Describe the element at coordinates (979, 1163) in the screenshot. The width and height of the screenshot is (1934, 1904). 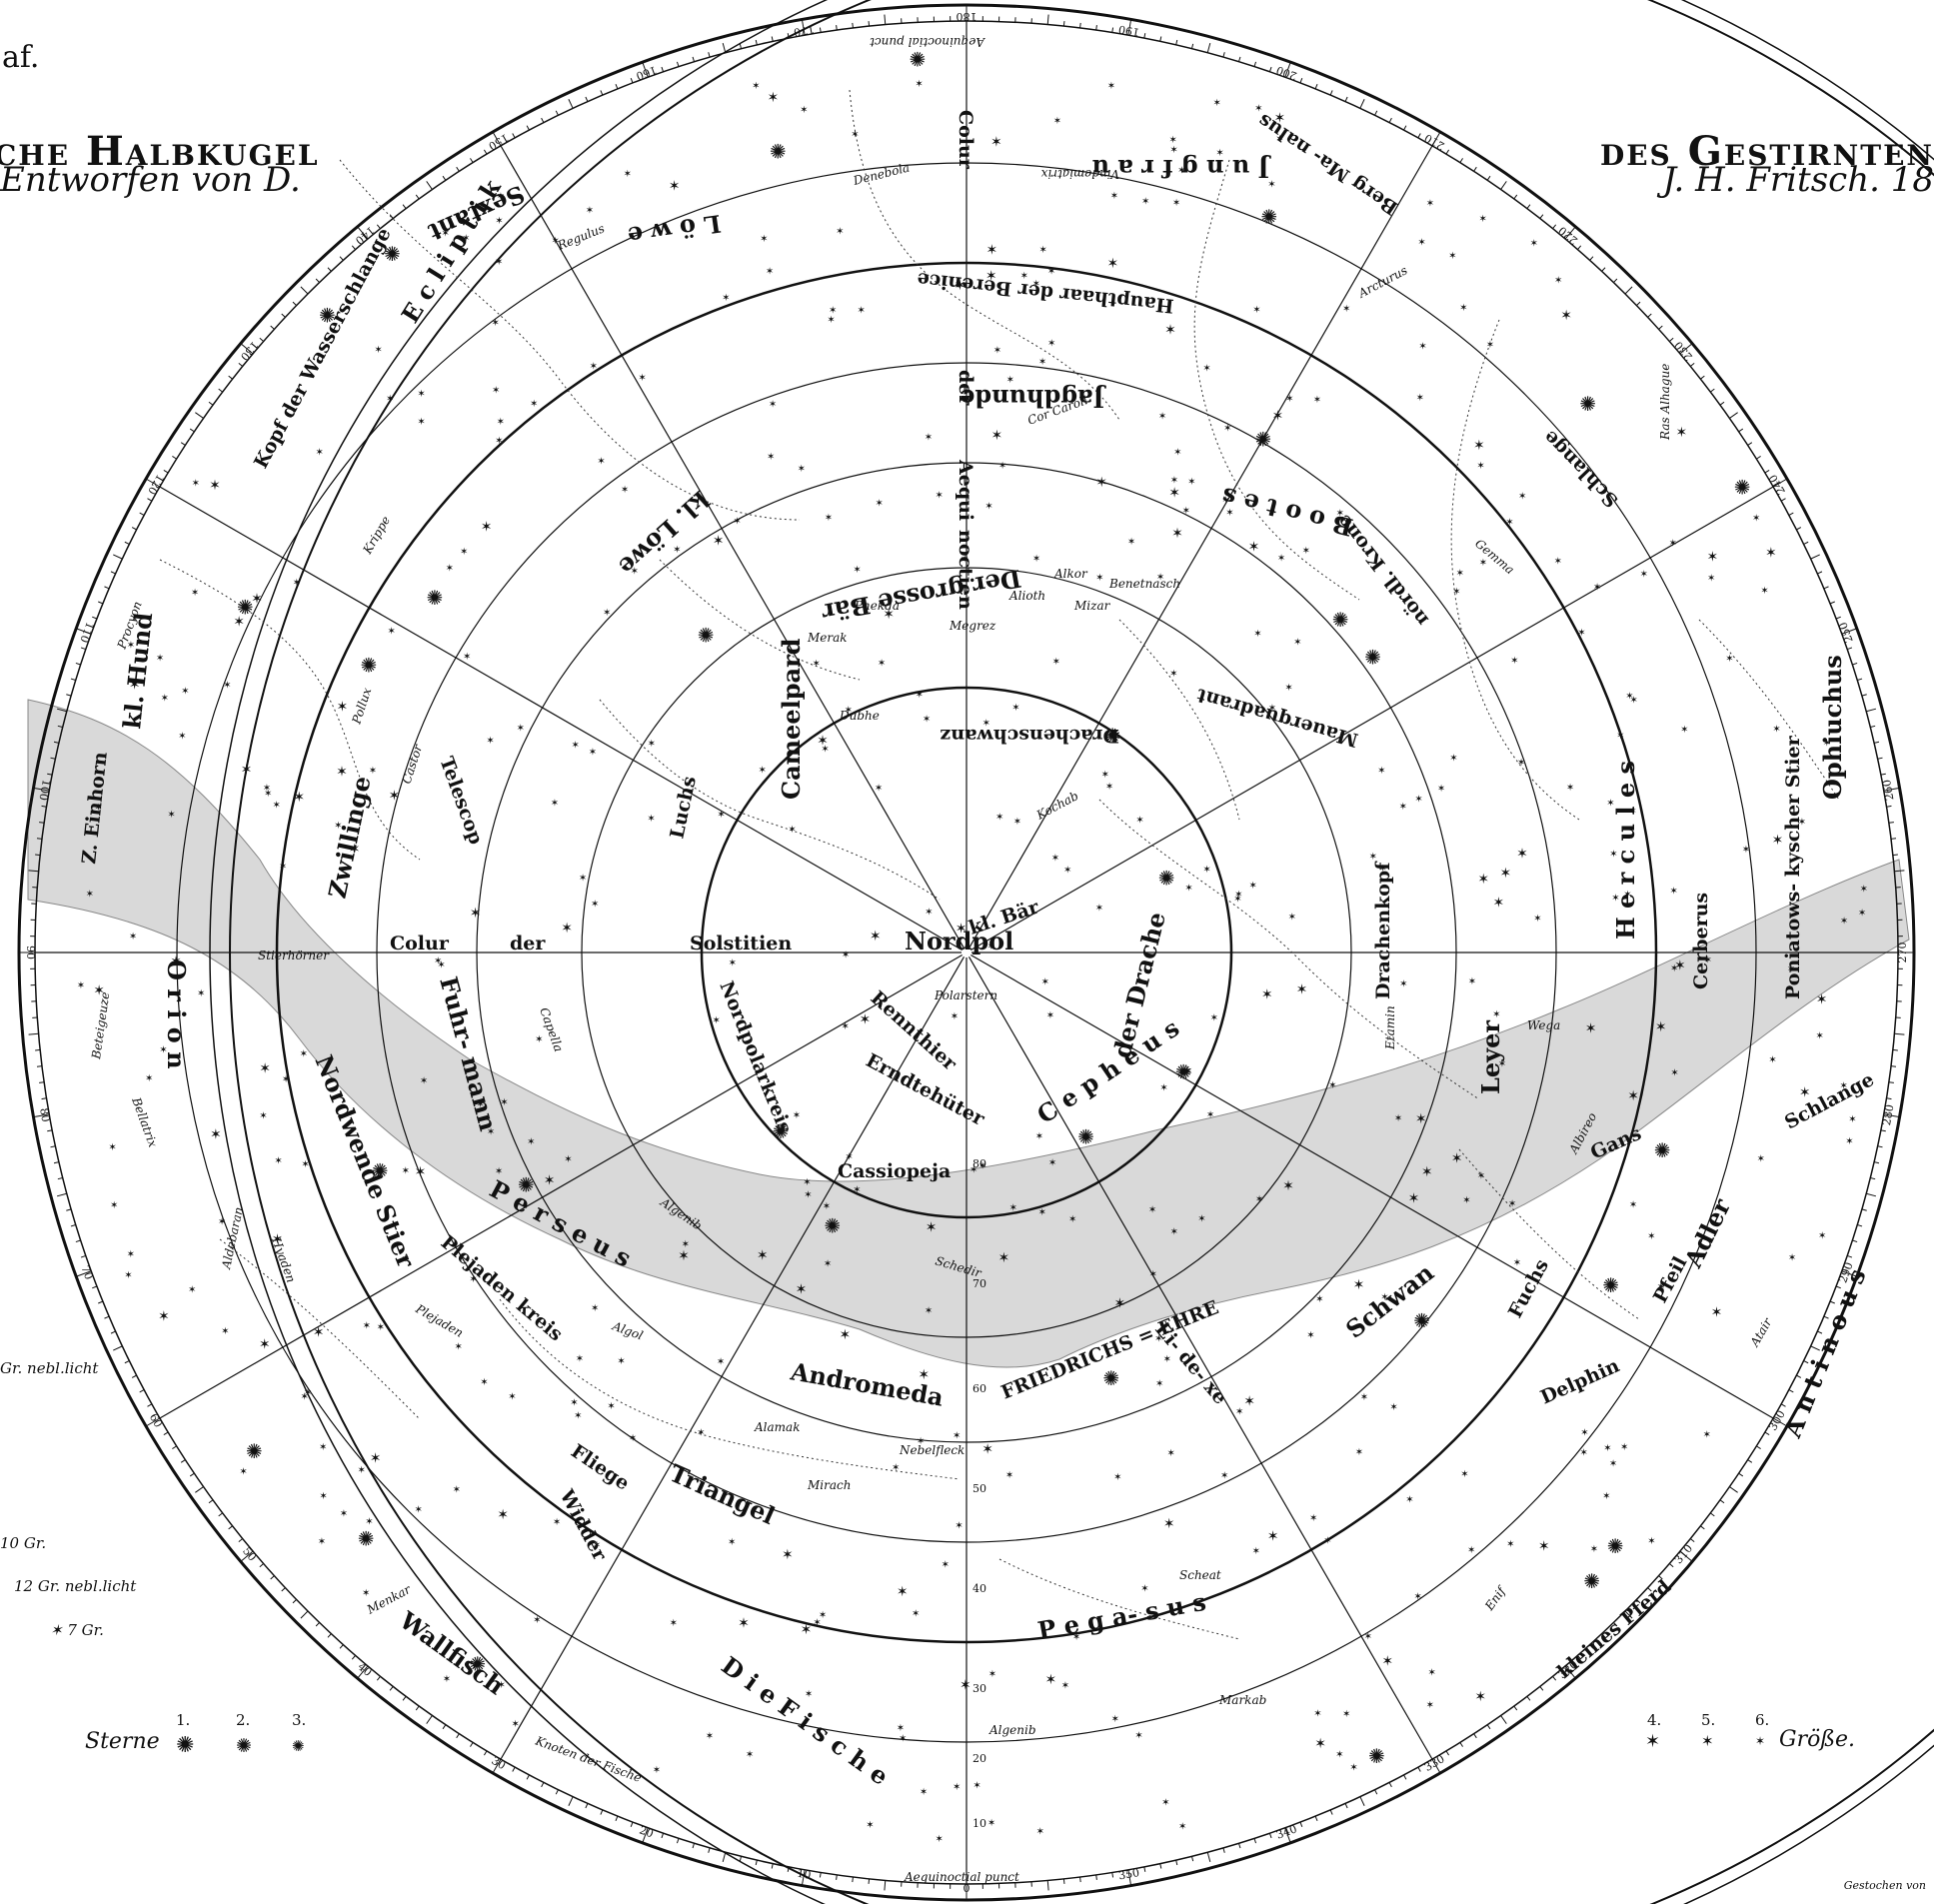
I see `dec-tick-label: 80` at that location.